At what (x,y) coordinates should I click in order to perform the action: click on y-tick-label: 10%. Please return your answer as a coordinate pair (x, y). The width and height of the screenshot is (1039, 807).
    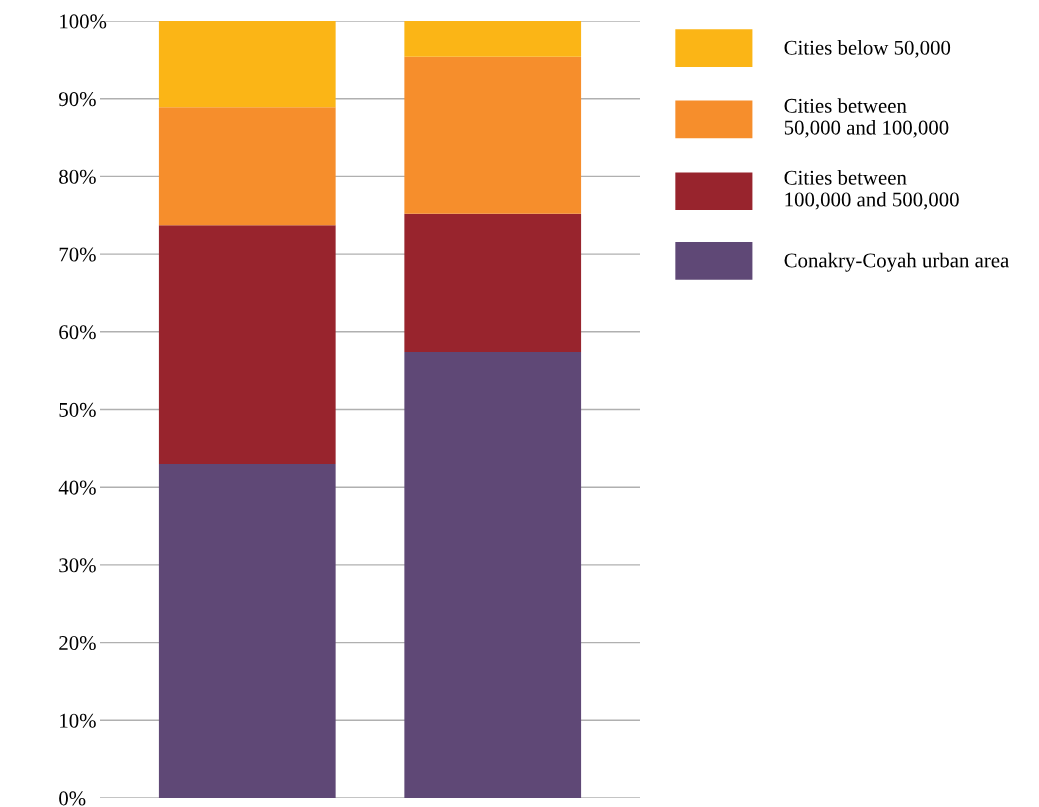
    Looking at the image, I should click on (78, 720).